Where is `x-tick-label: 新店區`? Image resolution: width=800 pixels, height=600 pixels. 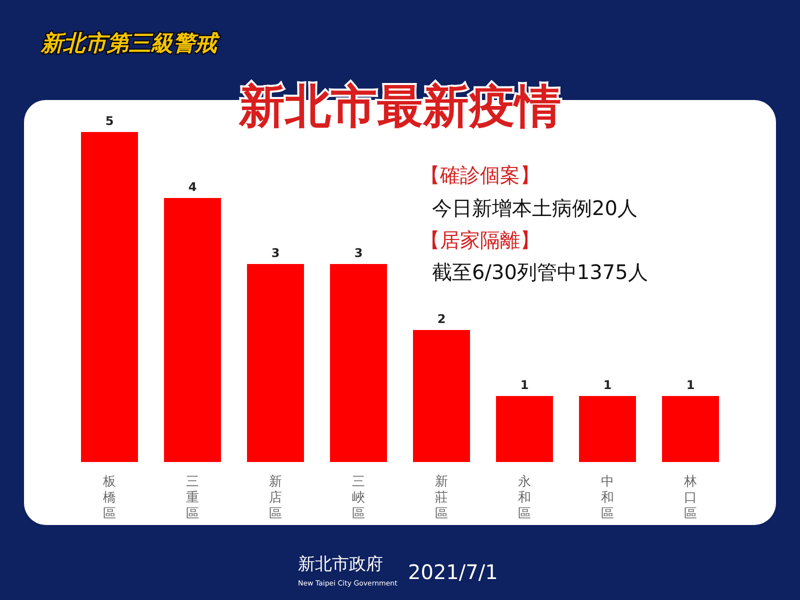 x-tick-label: 新店區 is located at coordinates (275, 498).